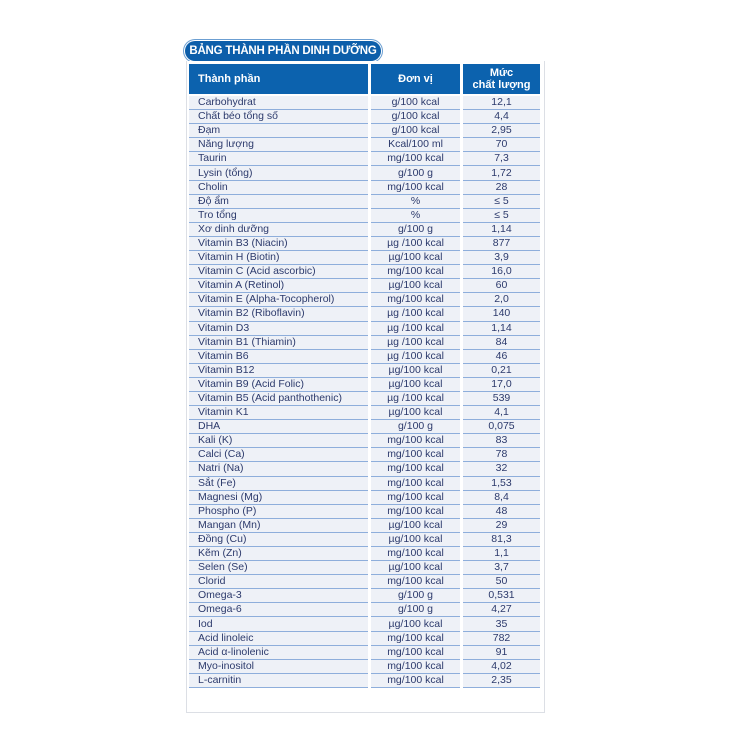 The image size is (750, 750). I want to click on value-cell: 46, so click(501, 356).